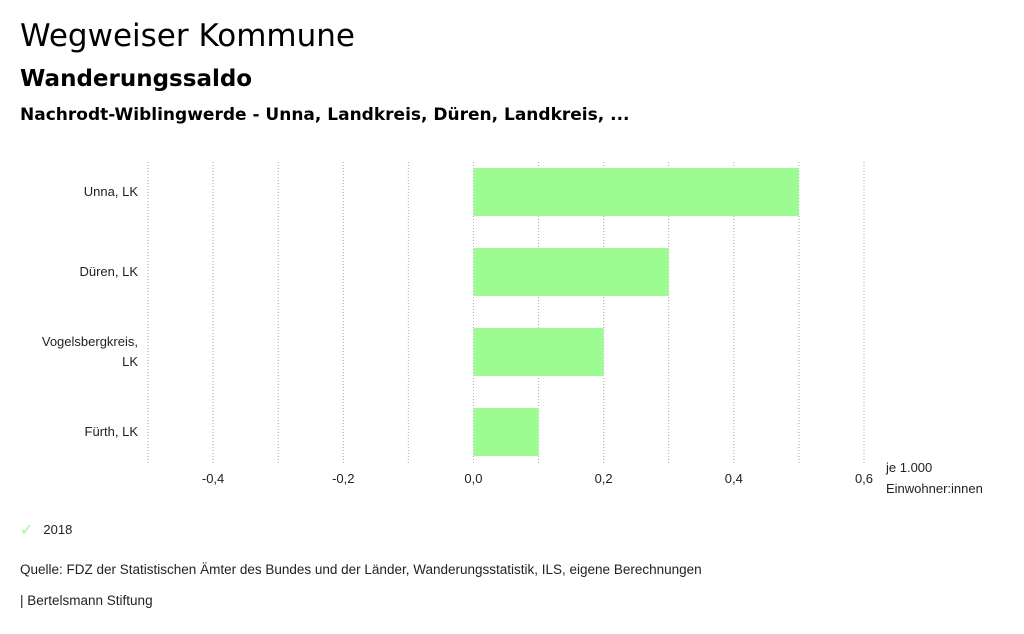 The width and height of the screenshot is (1024, 634). I want to click on legend-item-2018: ✓ 2018, so click(46, 529).